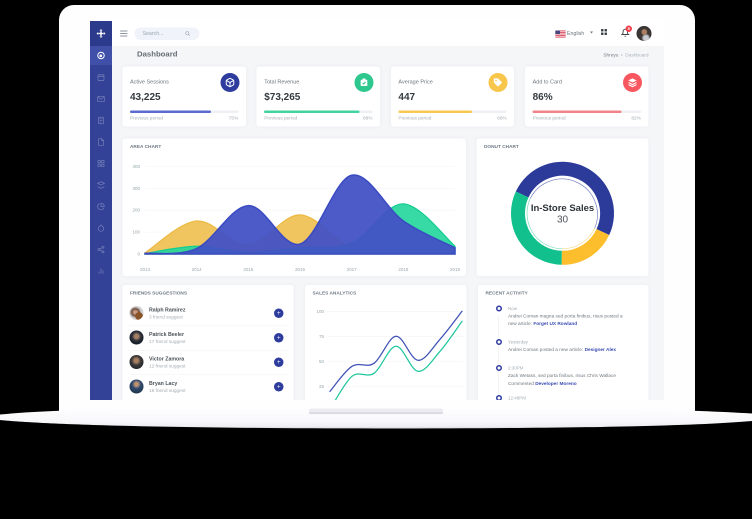  Describe the element at coordinates (197, 269) in the screenshot. I see `svg-text: 2014` at that location.